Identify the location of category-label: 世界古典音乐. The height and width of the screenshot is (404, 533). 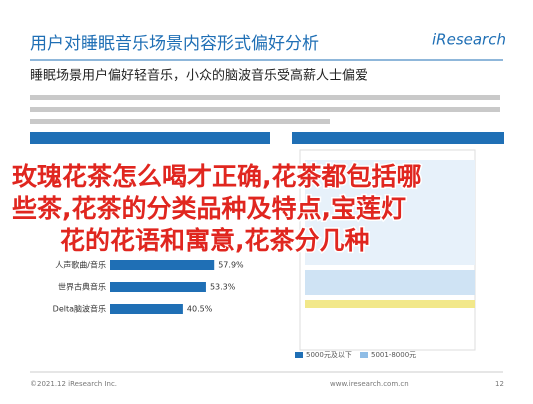
(82, 287).